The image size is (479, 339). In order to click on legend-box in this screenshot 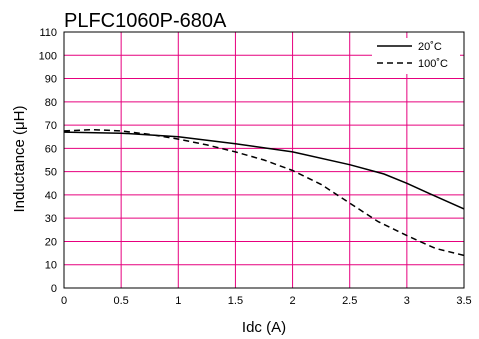, I will do `click(416, 56)`.